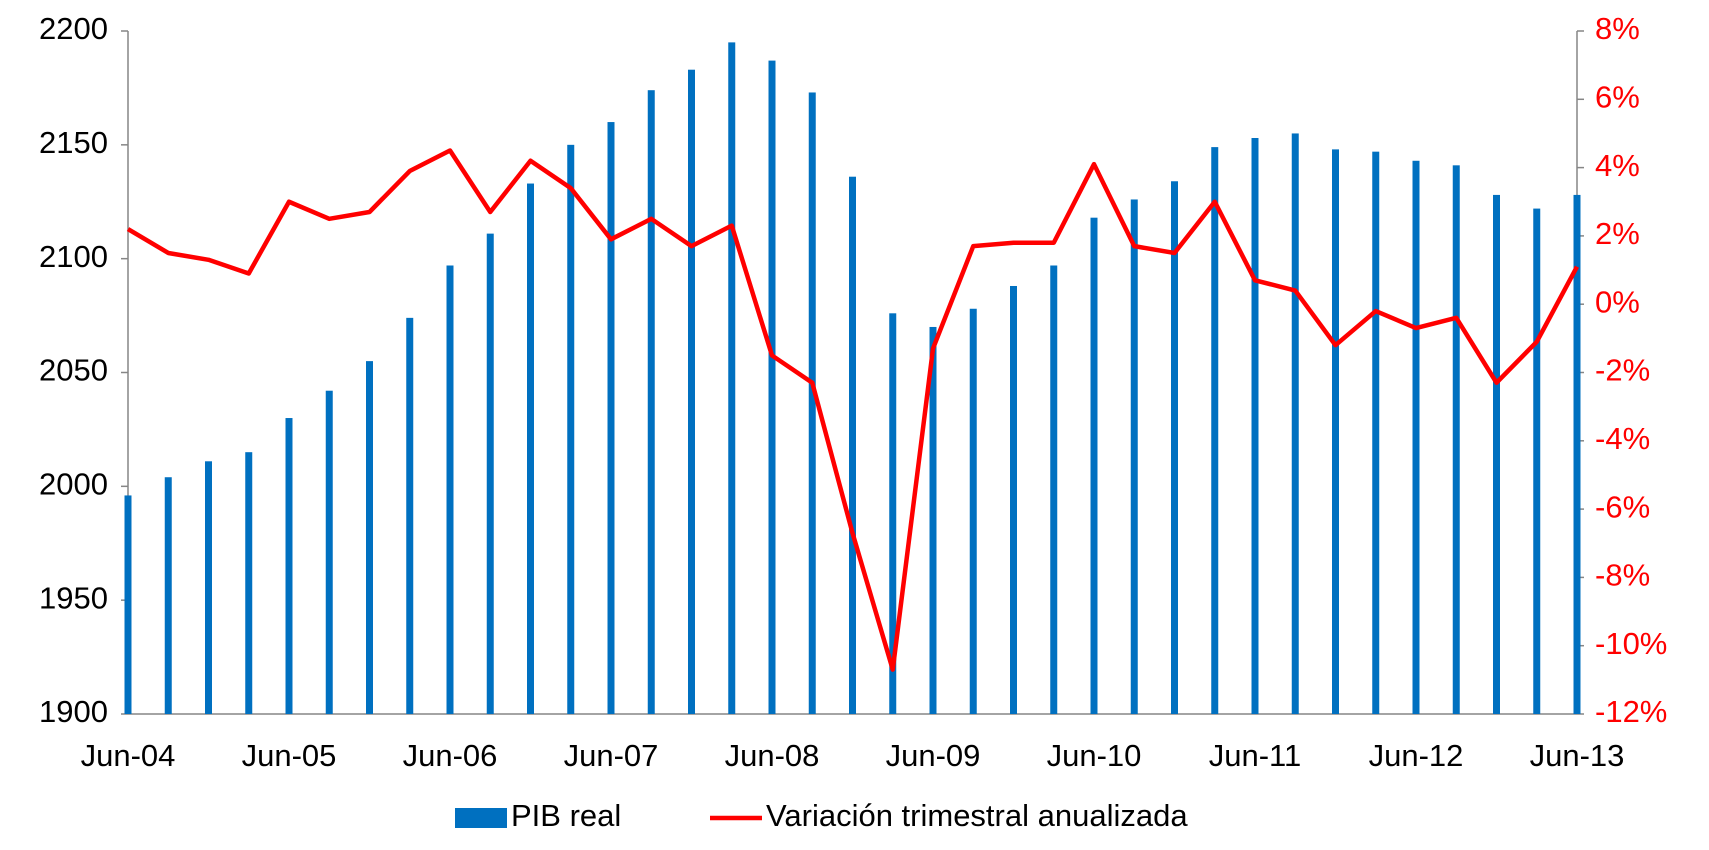  Describe the element at coordinates (1617, 233) in the screenshot. I see `y2-tick-label: 2%` at that location.